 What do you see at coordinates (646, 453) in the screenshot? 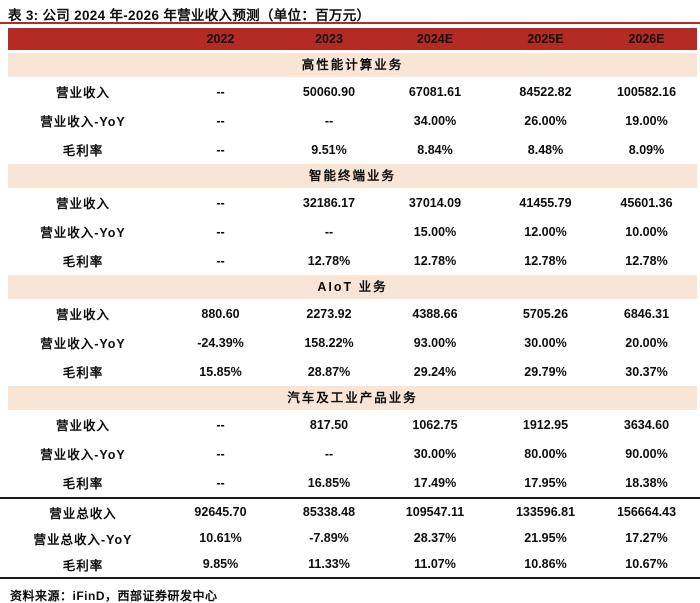
I see `cell-value: 90.00%` at bounding box center [646, 453].